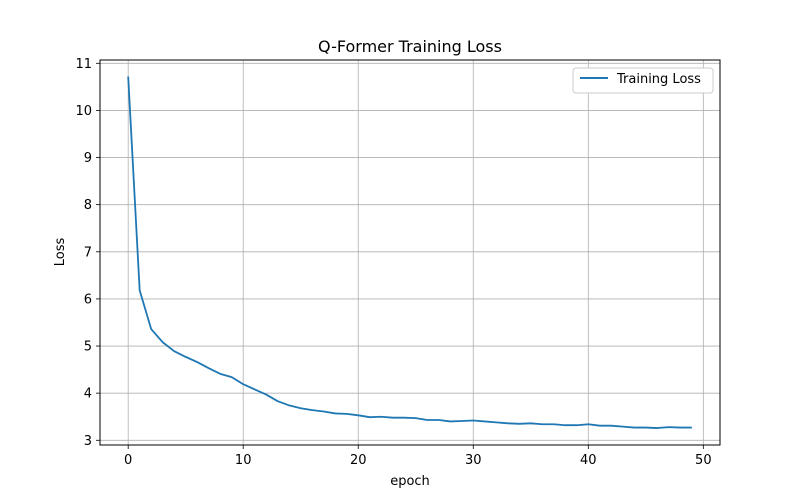  I want to click on y-tick-label: 5, so click(88, 347).